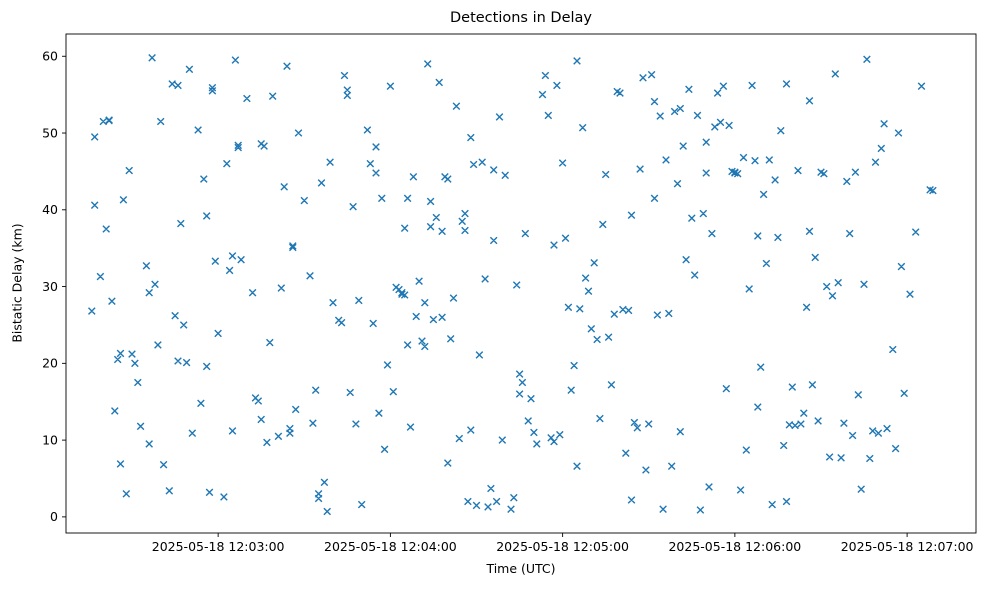  Describe the element at coordinates (390, 546) in the screenshot. I see `x-tick-label: 2025-05-18 12:04:00` at that location.